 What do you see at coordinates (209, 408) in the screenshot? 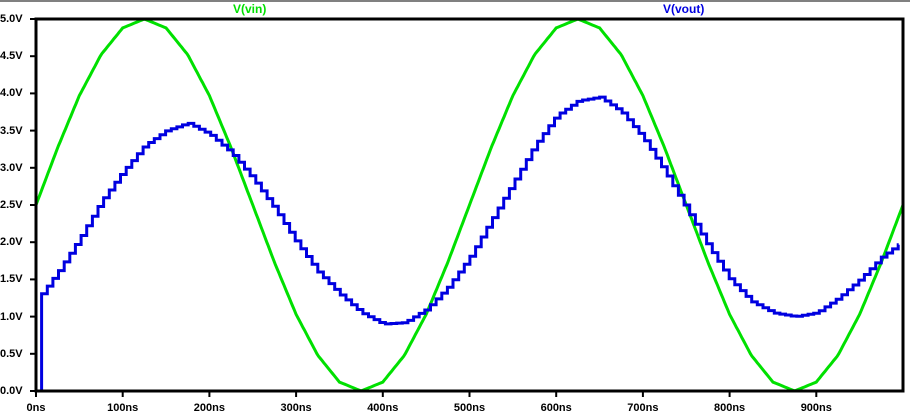
I see `x-tick-label: 200ns` at bounding box center [209, 408].